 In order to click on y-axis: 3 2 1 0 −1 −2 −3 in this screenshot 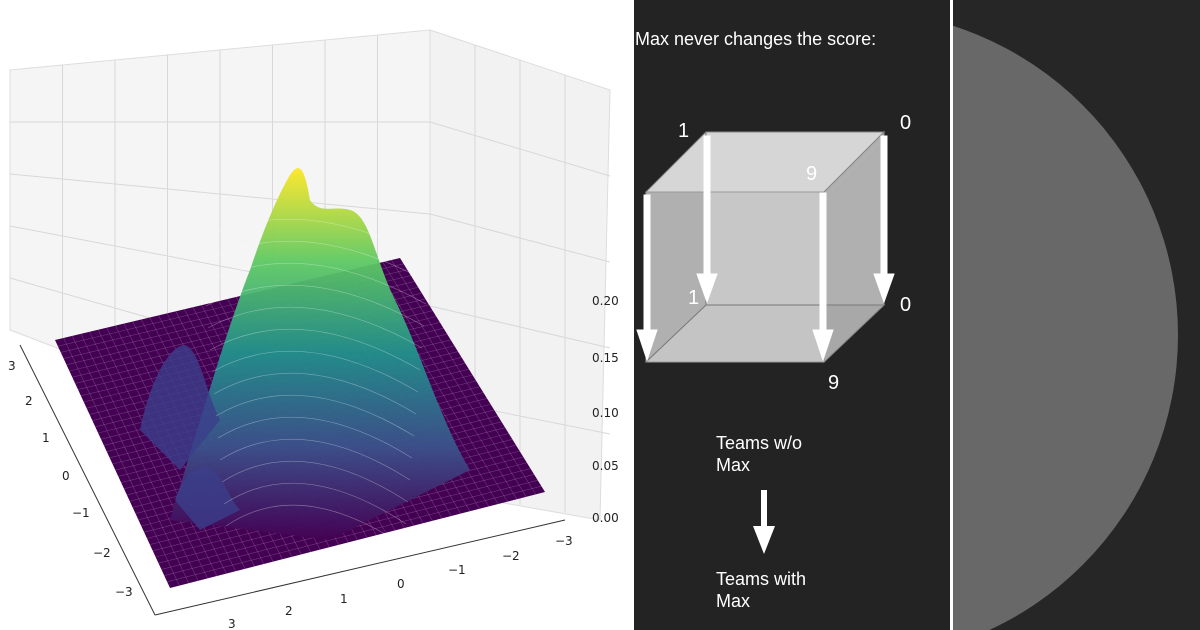, I will do `click(70, 479)`.